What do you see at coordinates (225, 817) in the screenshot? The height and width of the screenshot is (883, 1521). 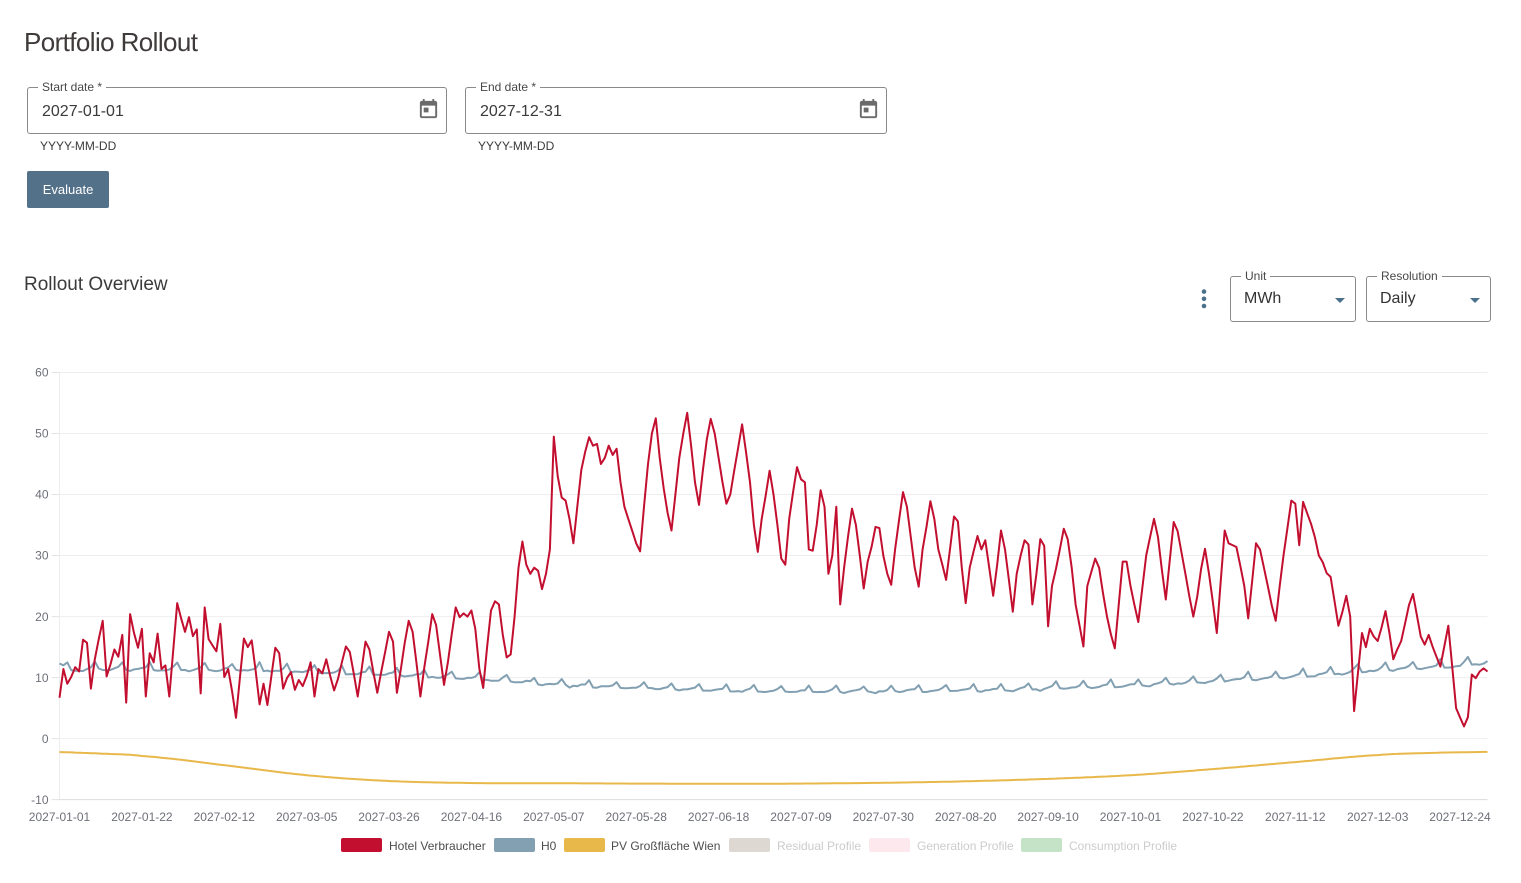 I see `svg-text: 2027-02-12` at bounding box center [225, 817].